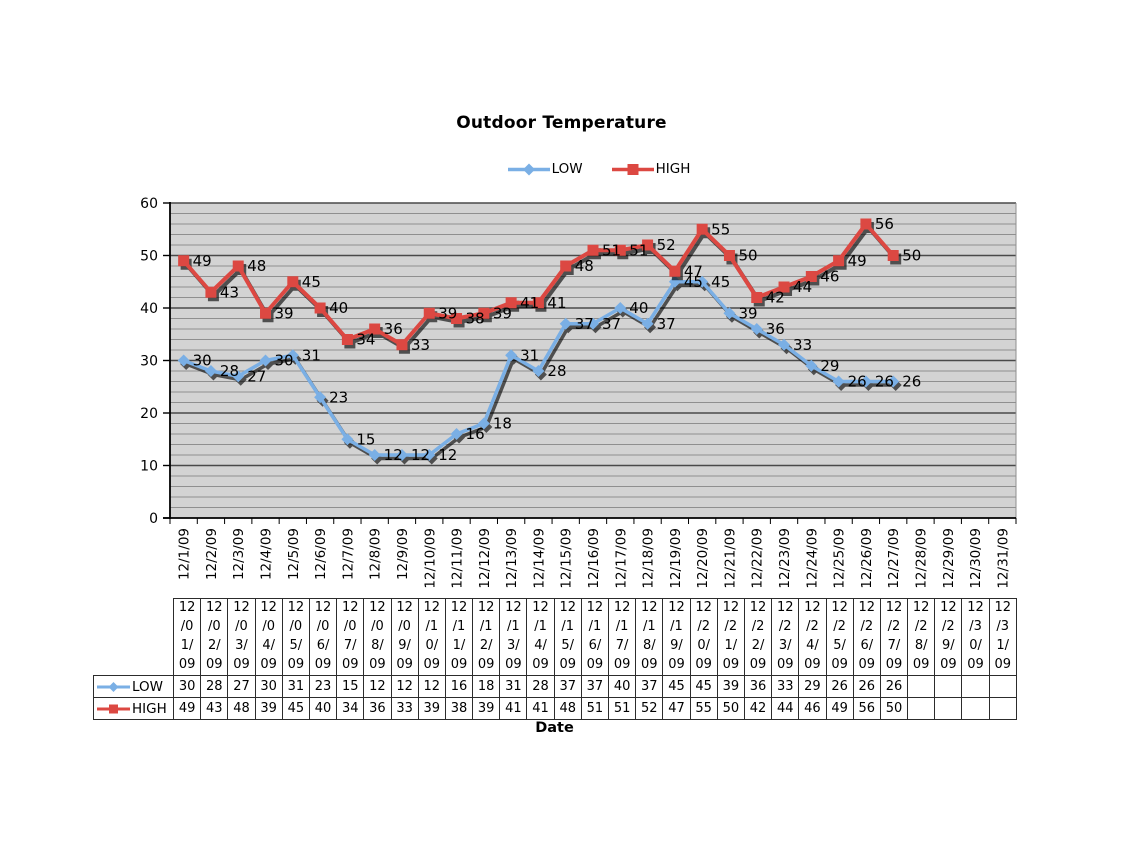  Describe the element at coordinates (377, 637) in the screenshot. I see `date-header-cell: 12/0 8/09` at that location.